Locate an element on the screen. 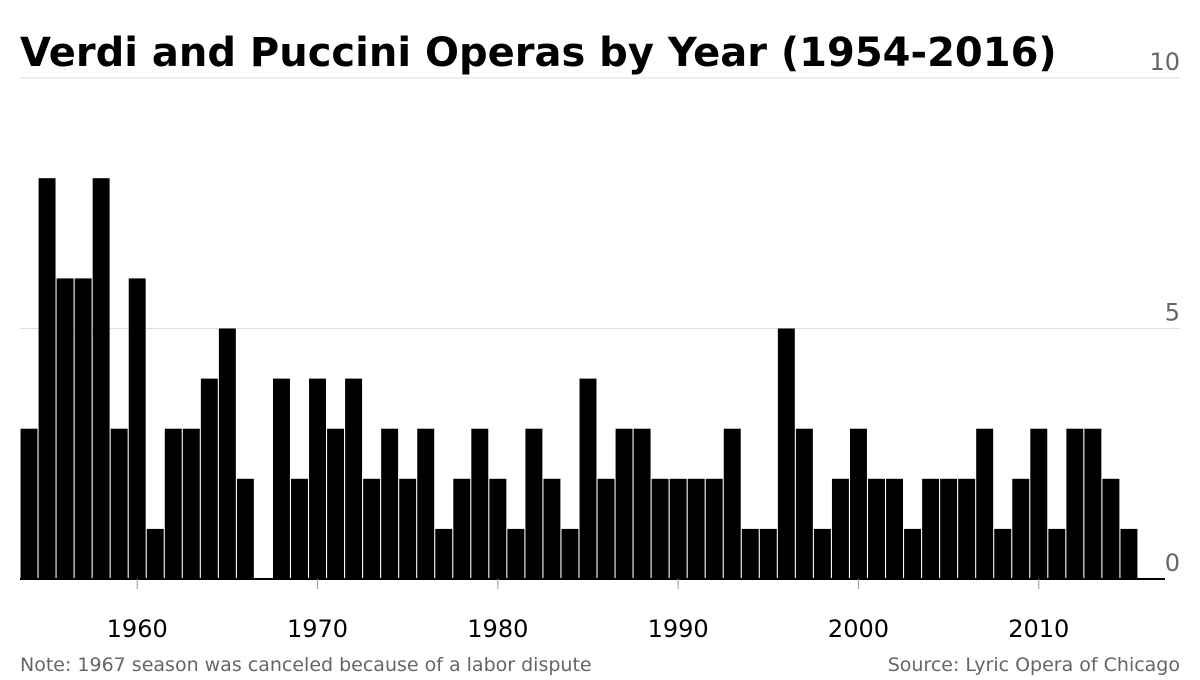  x-tick-label: 1980 is located at coordinates (497, 629).